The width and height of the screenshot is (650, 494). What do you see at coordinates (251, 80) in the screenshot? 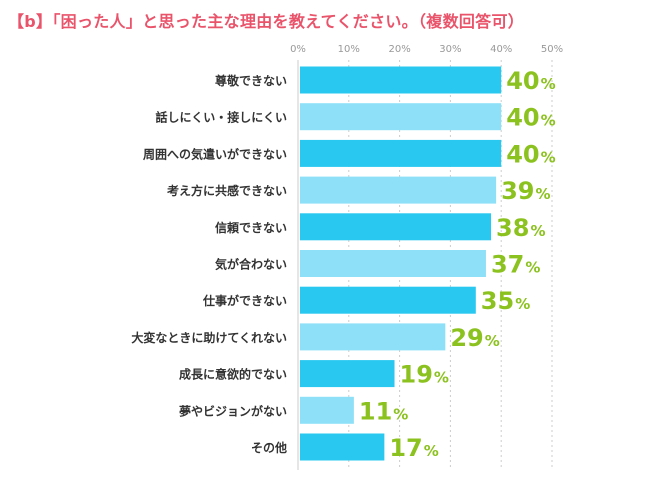
I see `category-label: 尊敬できない` at bounding box center [251, 80].